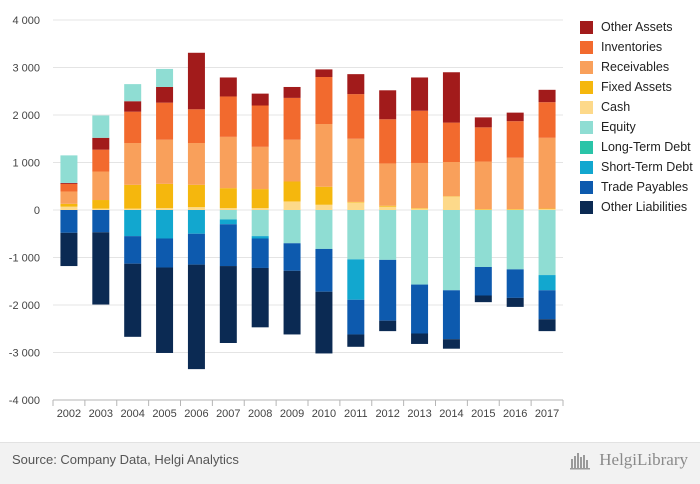 The image size is (700, 484). What do you see at coordinates (636, 127) in the screenshot?
I see `legend-item-equity: Equity` at bounding box center [636, 127].